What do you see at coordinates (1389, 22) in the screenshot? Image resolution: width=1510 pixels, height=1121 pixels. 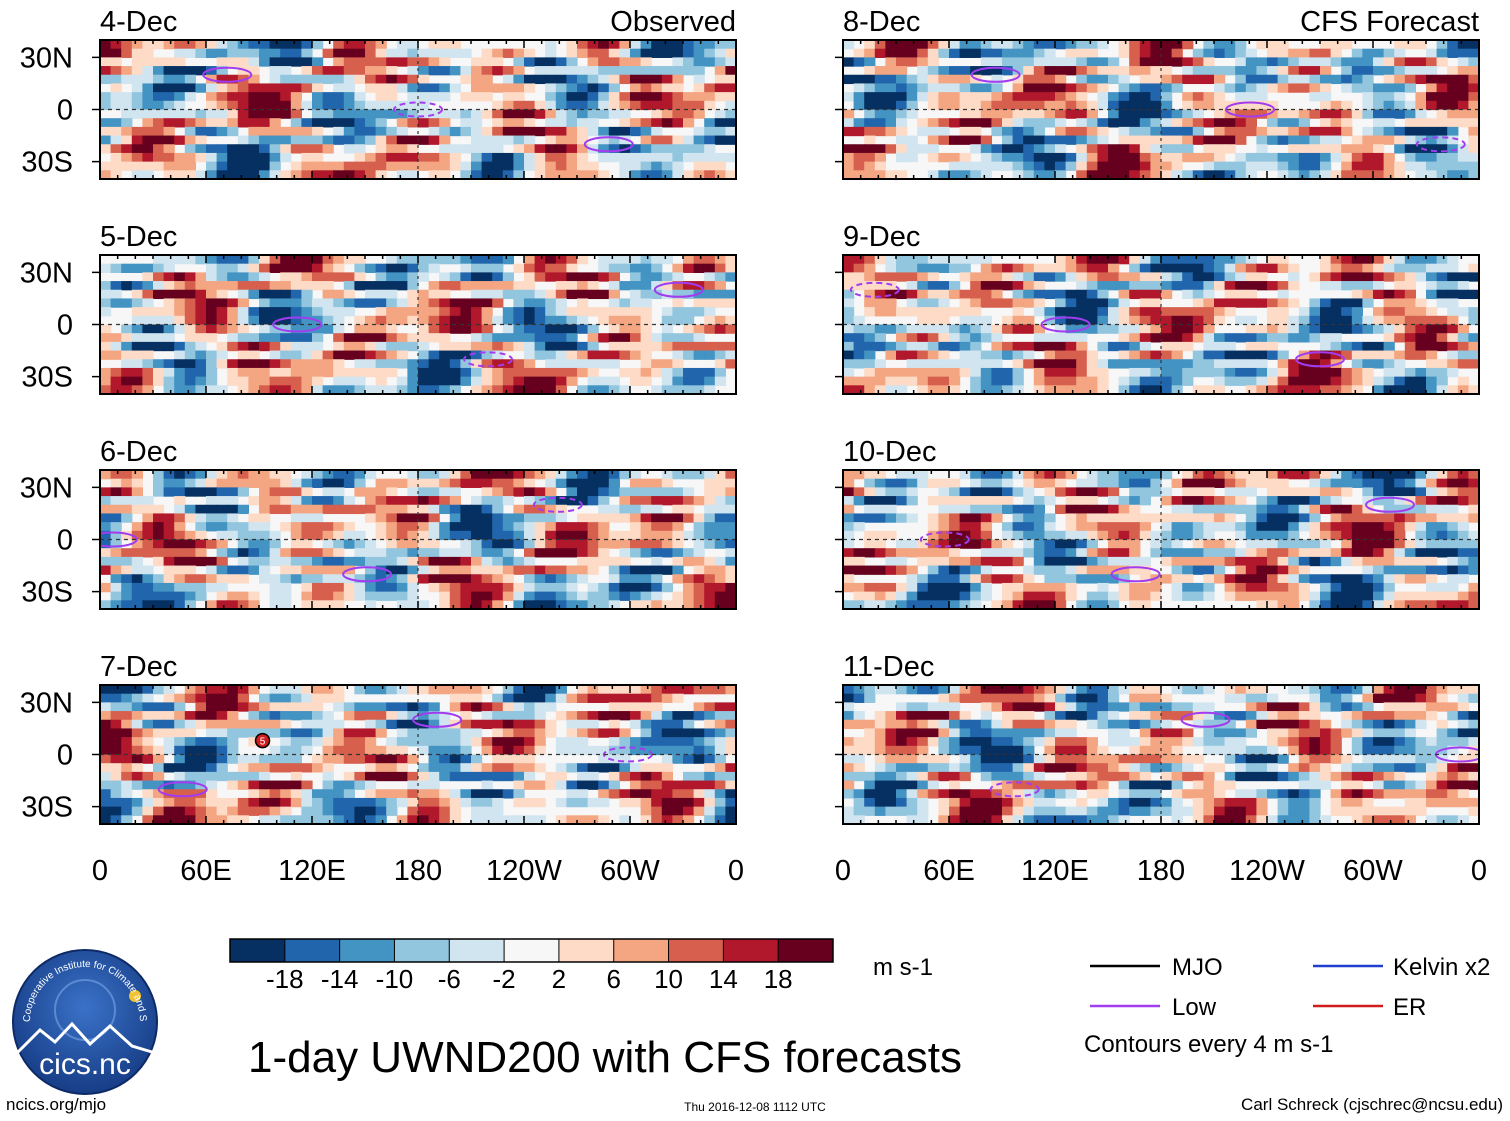 I see `column-header: CFS Forecast` at bounding box center [1389, 22].